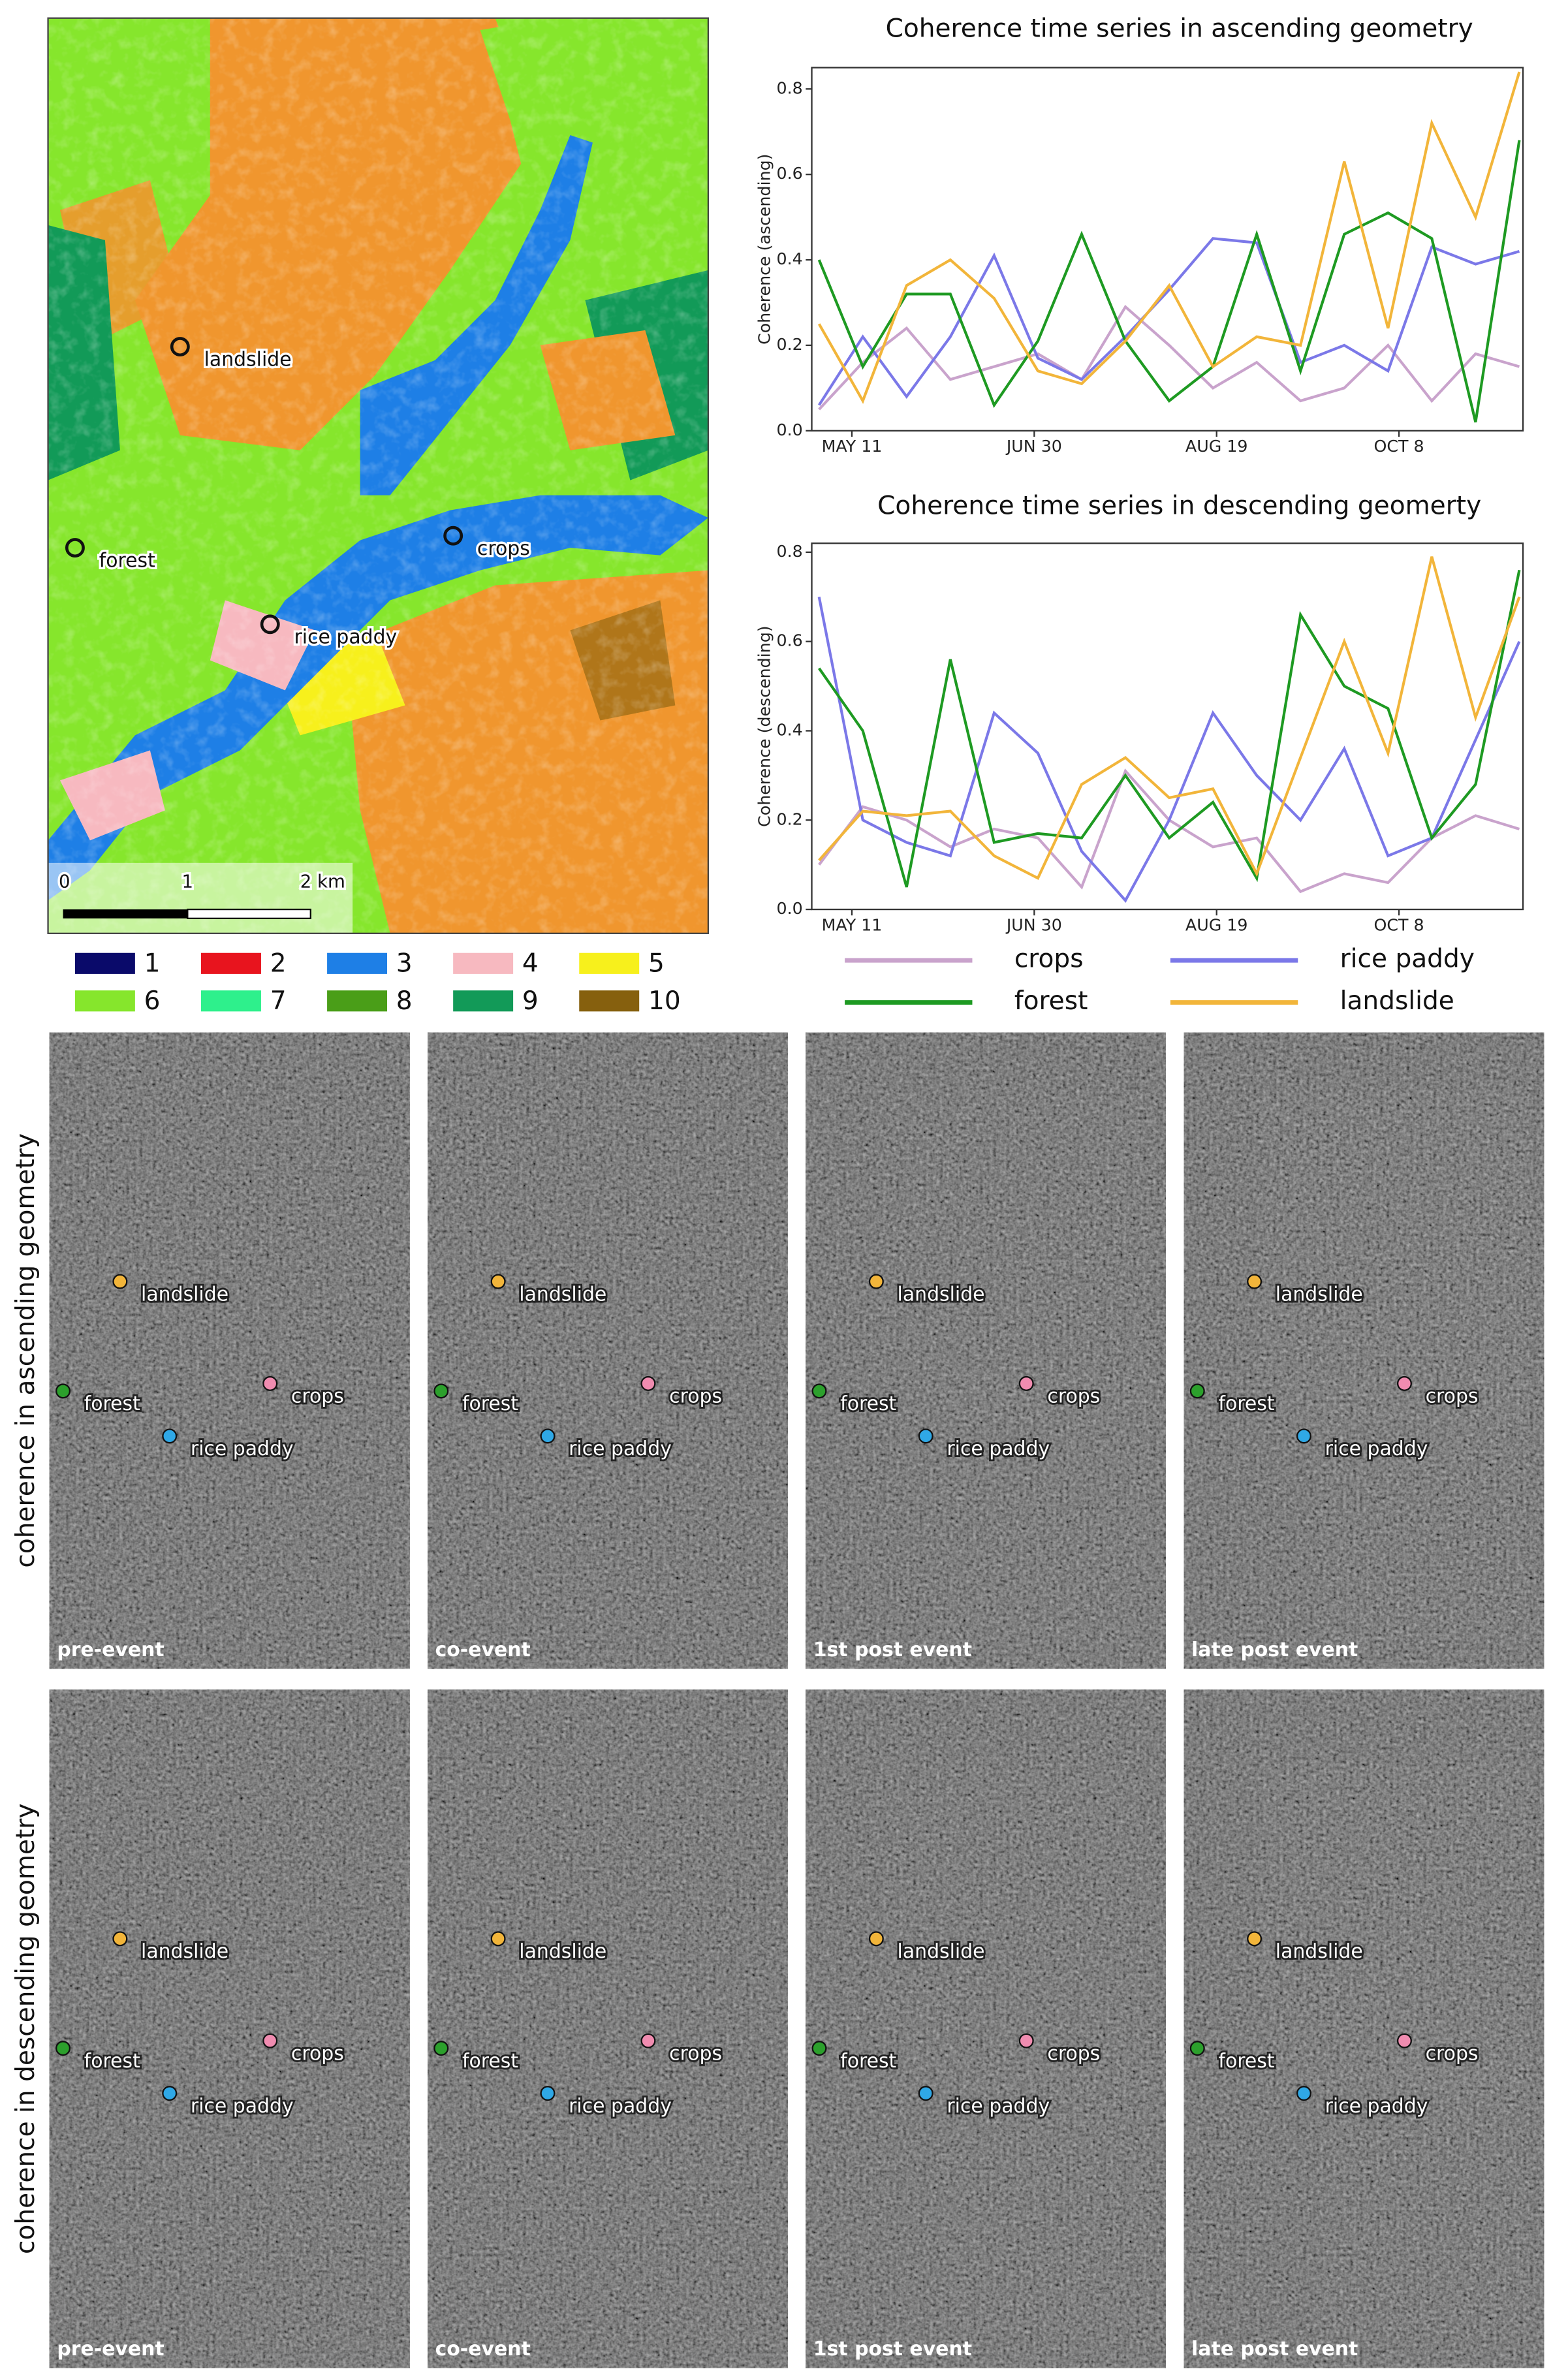 The width and height of the screenshot is (1568, 2371). Describe the element at coordinates (483, 1650) in the screenshot. I see `column-label: co-event` at that location.